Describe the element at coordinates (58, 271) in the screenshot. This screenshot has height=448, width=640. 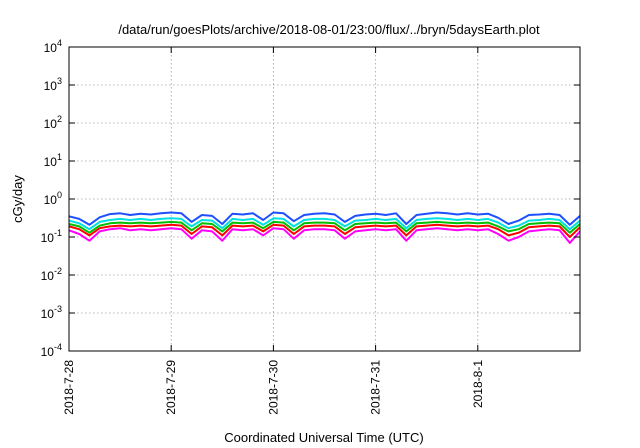
I see `y-tick-label-exponent: -2` at that location.